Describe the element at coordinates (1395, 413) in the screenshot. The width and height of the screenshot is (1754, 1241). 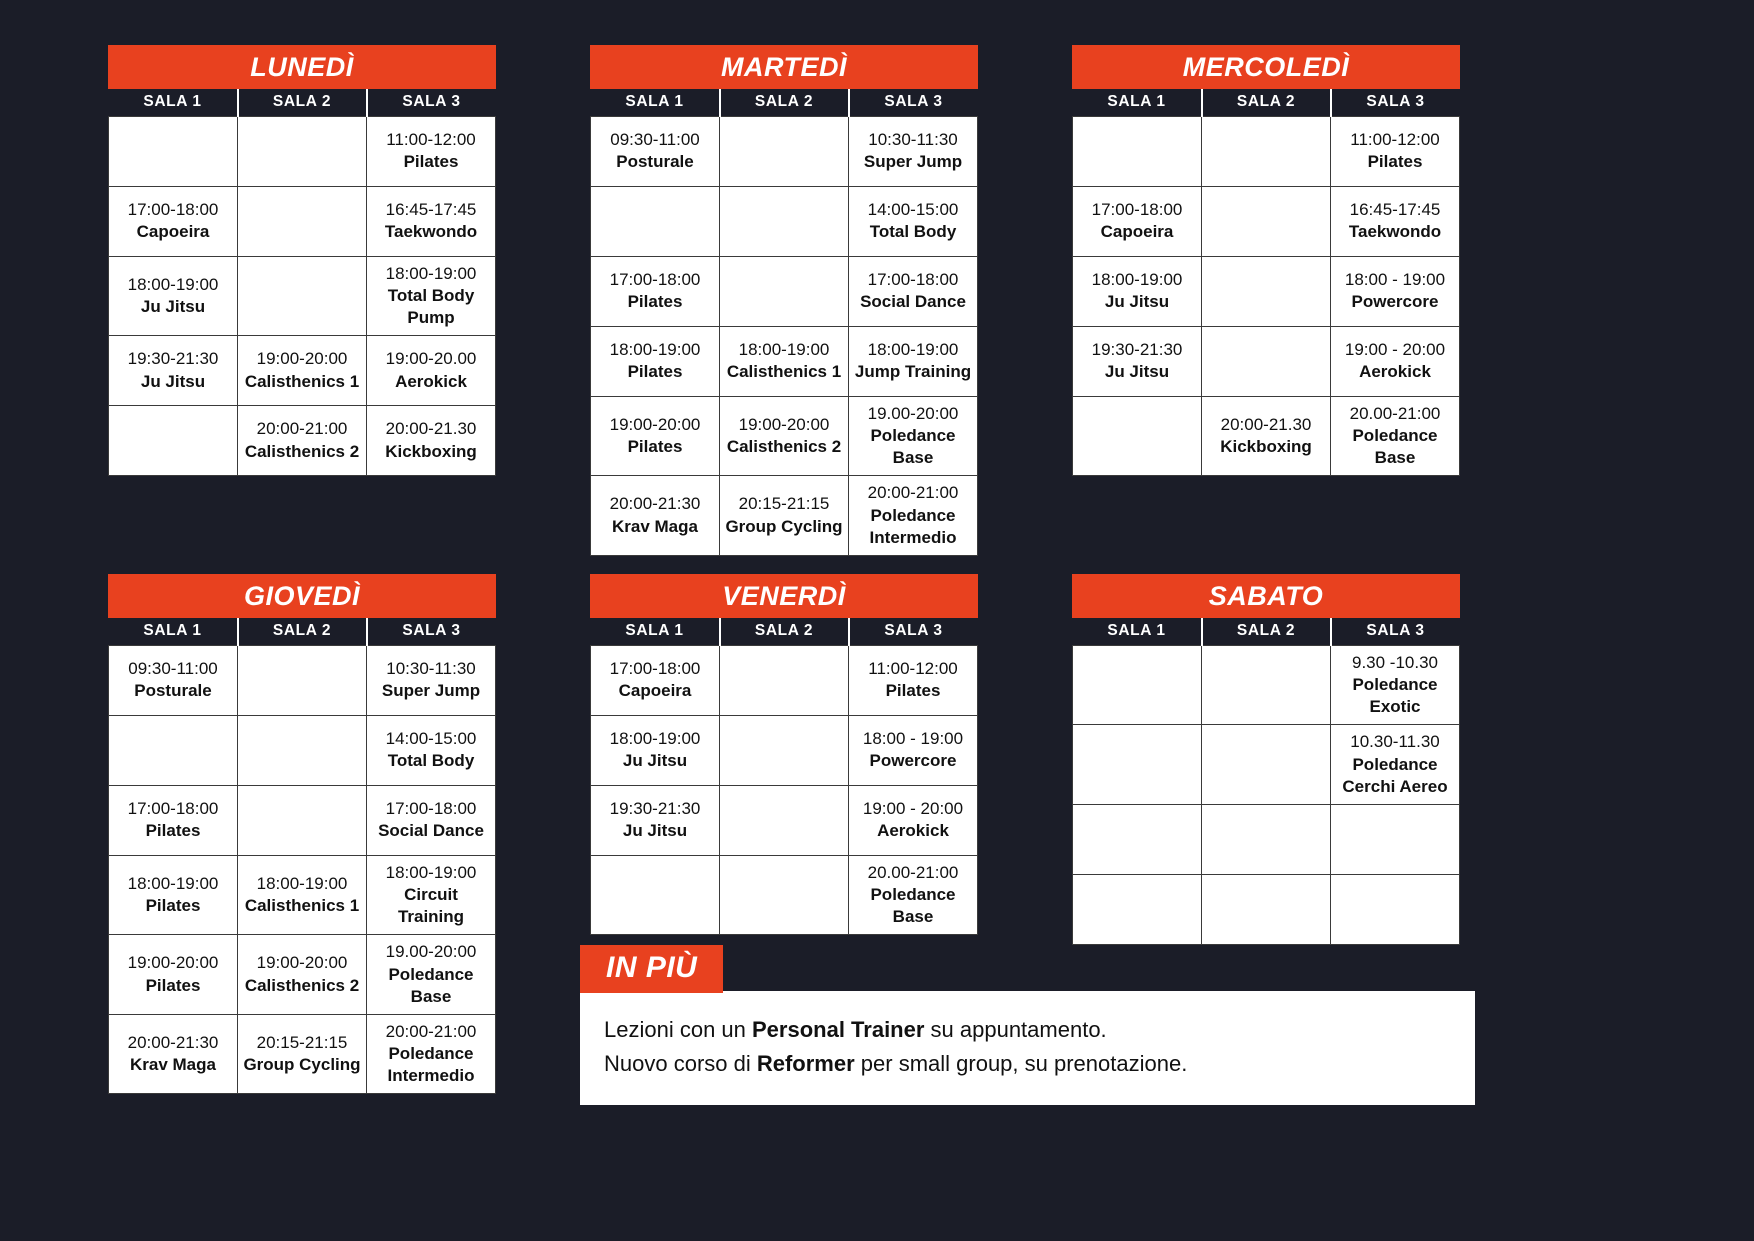
I see `class-time: 20.00-21:00` at that location.